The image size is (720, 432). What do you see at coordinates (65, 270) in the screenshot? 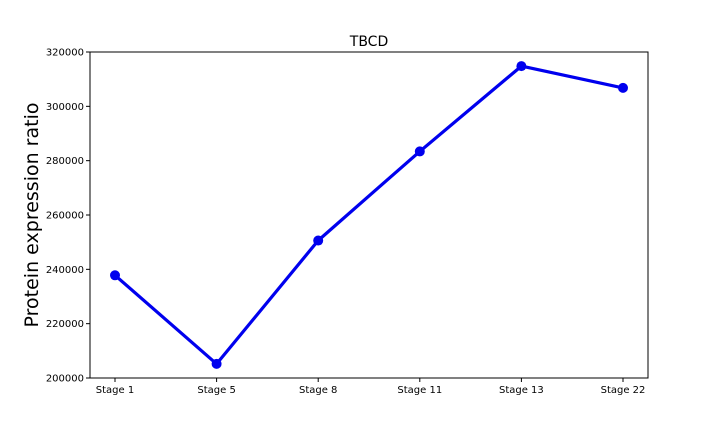
I see `y-tick-label: 240000` at bounding box center [65, 270].